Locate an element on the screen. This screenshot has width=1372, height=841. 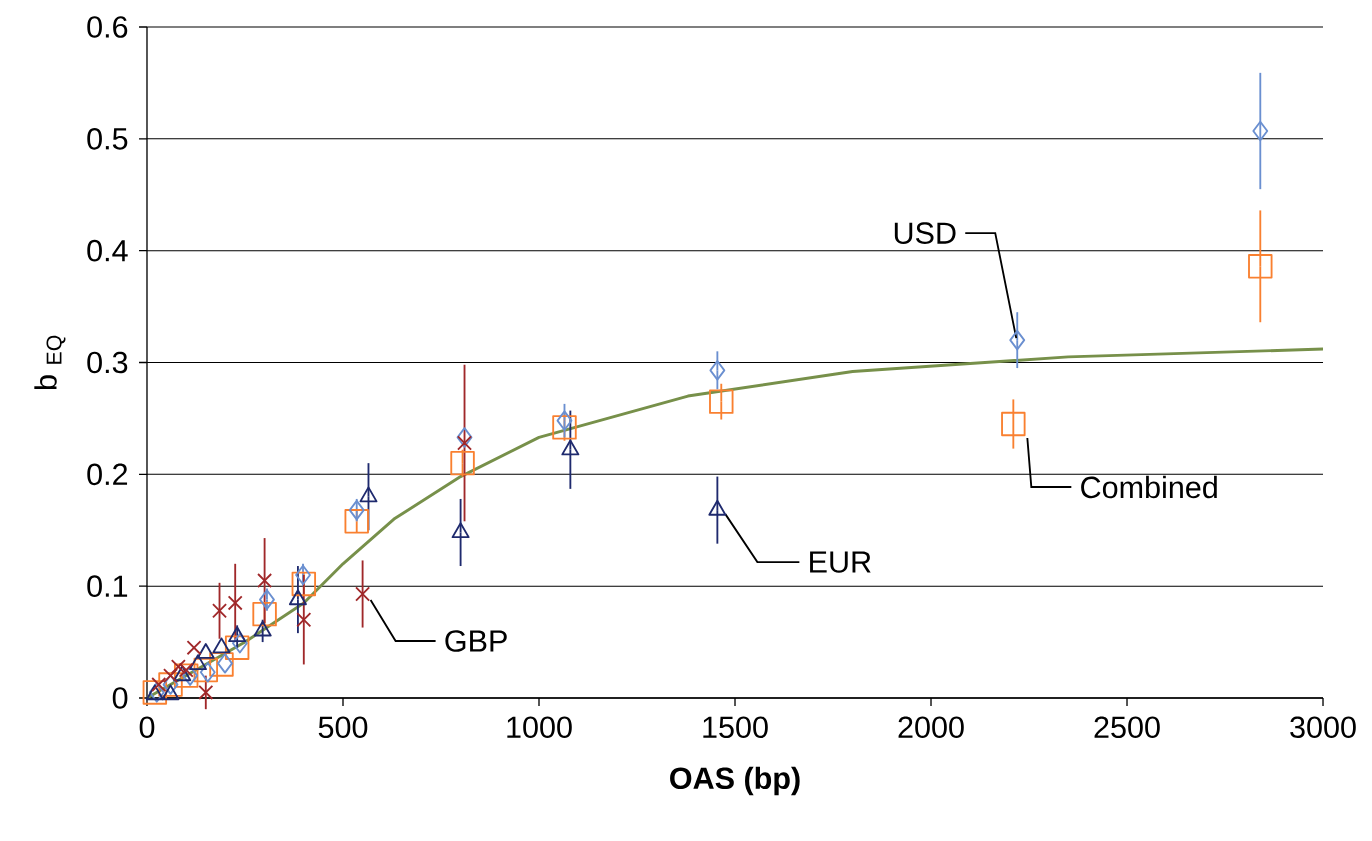
x-tick-label: 500 is located at coordinates (343, 727).